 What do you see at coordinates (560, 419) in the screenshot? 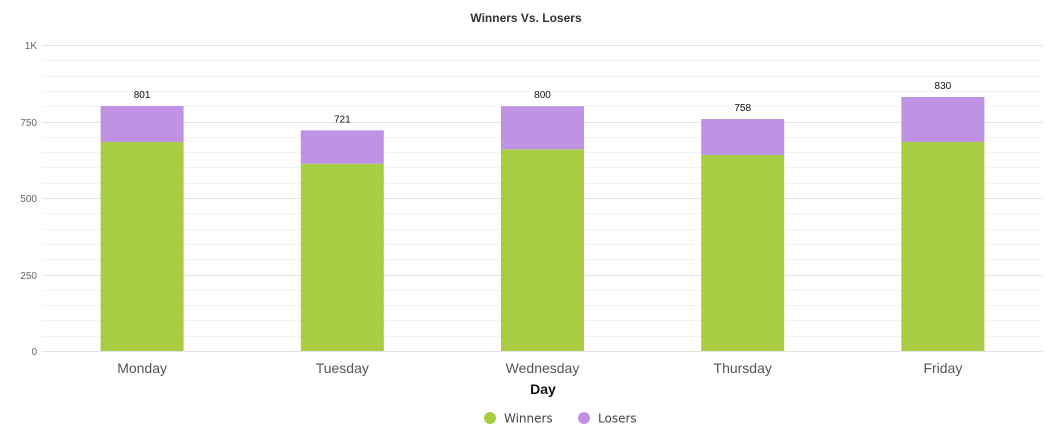
I see `legend: Winners Losers` at bounding box center [560, 419].